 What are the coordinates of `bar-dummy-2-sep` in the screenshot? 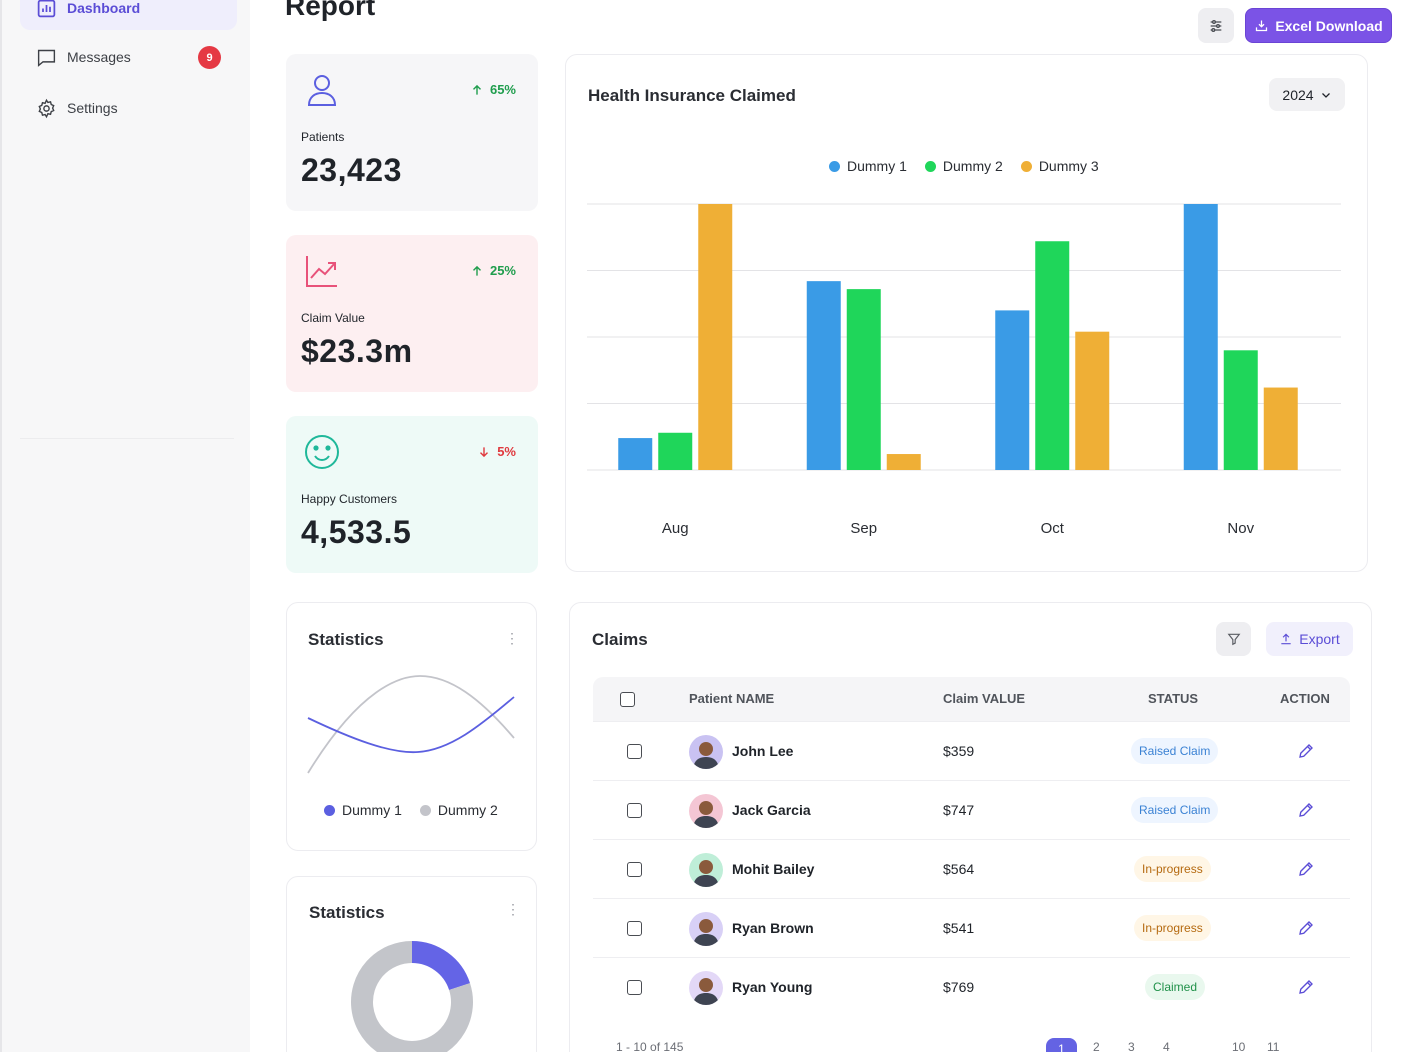 It's located at (863, 379).